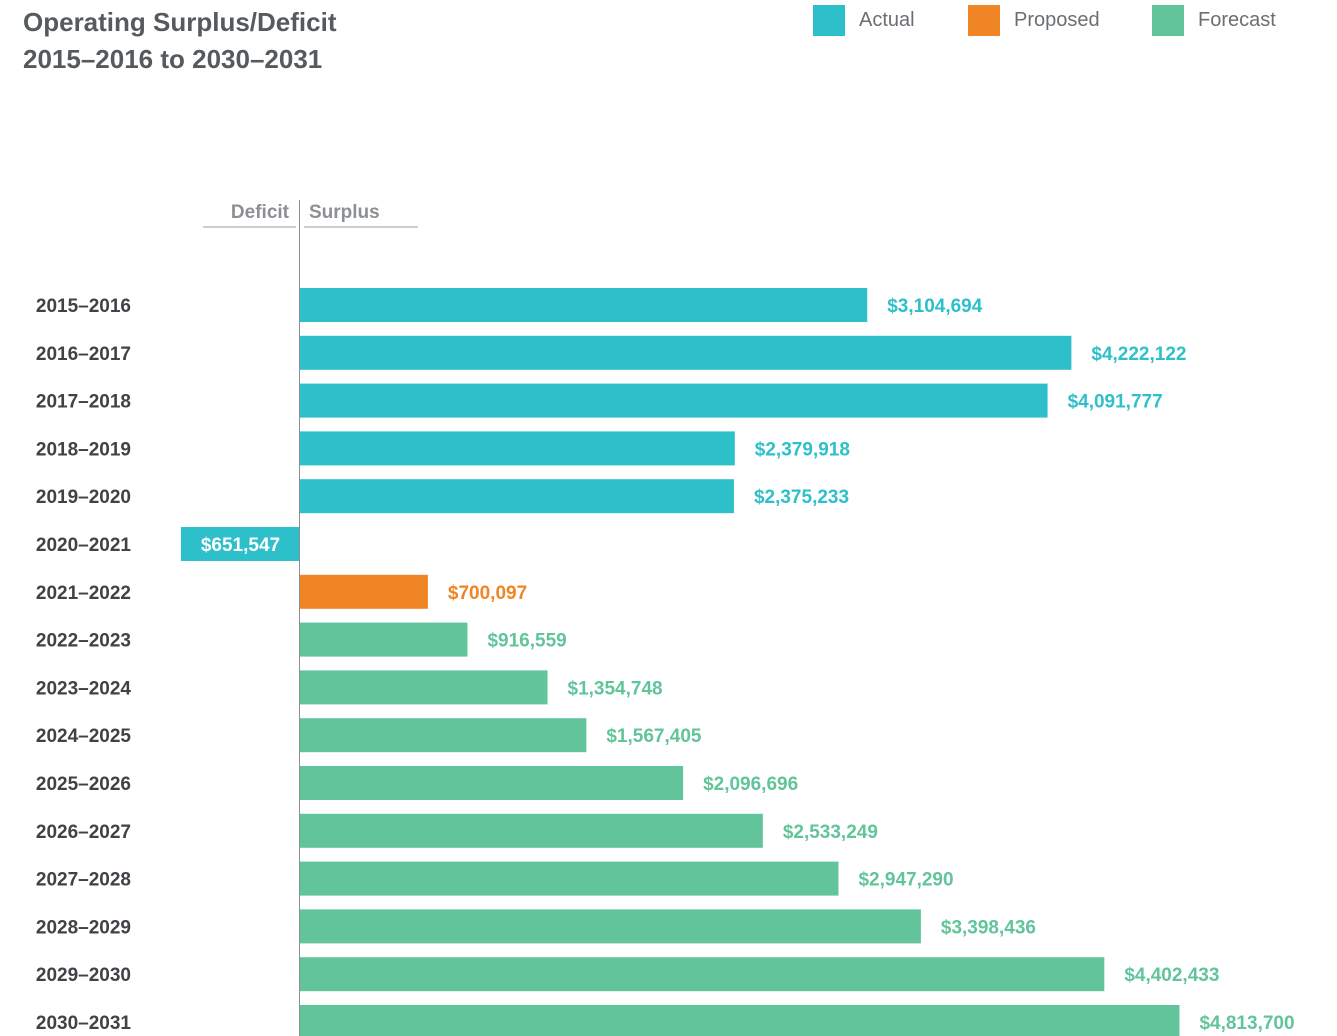 This screenshot has width=1337, height=1036. I want to click on category-label-2019-2020: 2019–2020, so click(83, 497).